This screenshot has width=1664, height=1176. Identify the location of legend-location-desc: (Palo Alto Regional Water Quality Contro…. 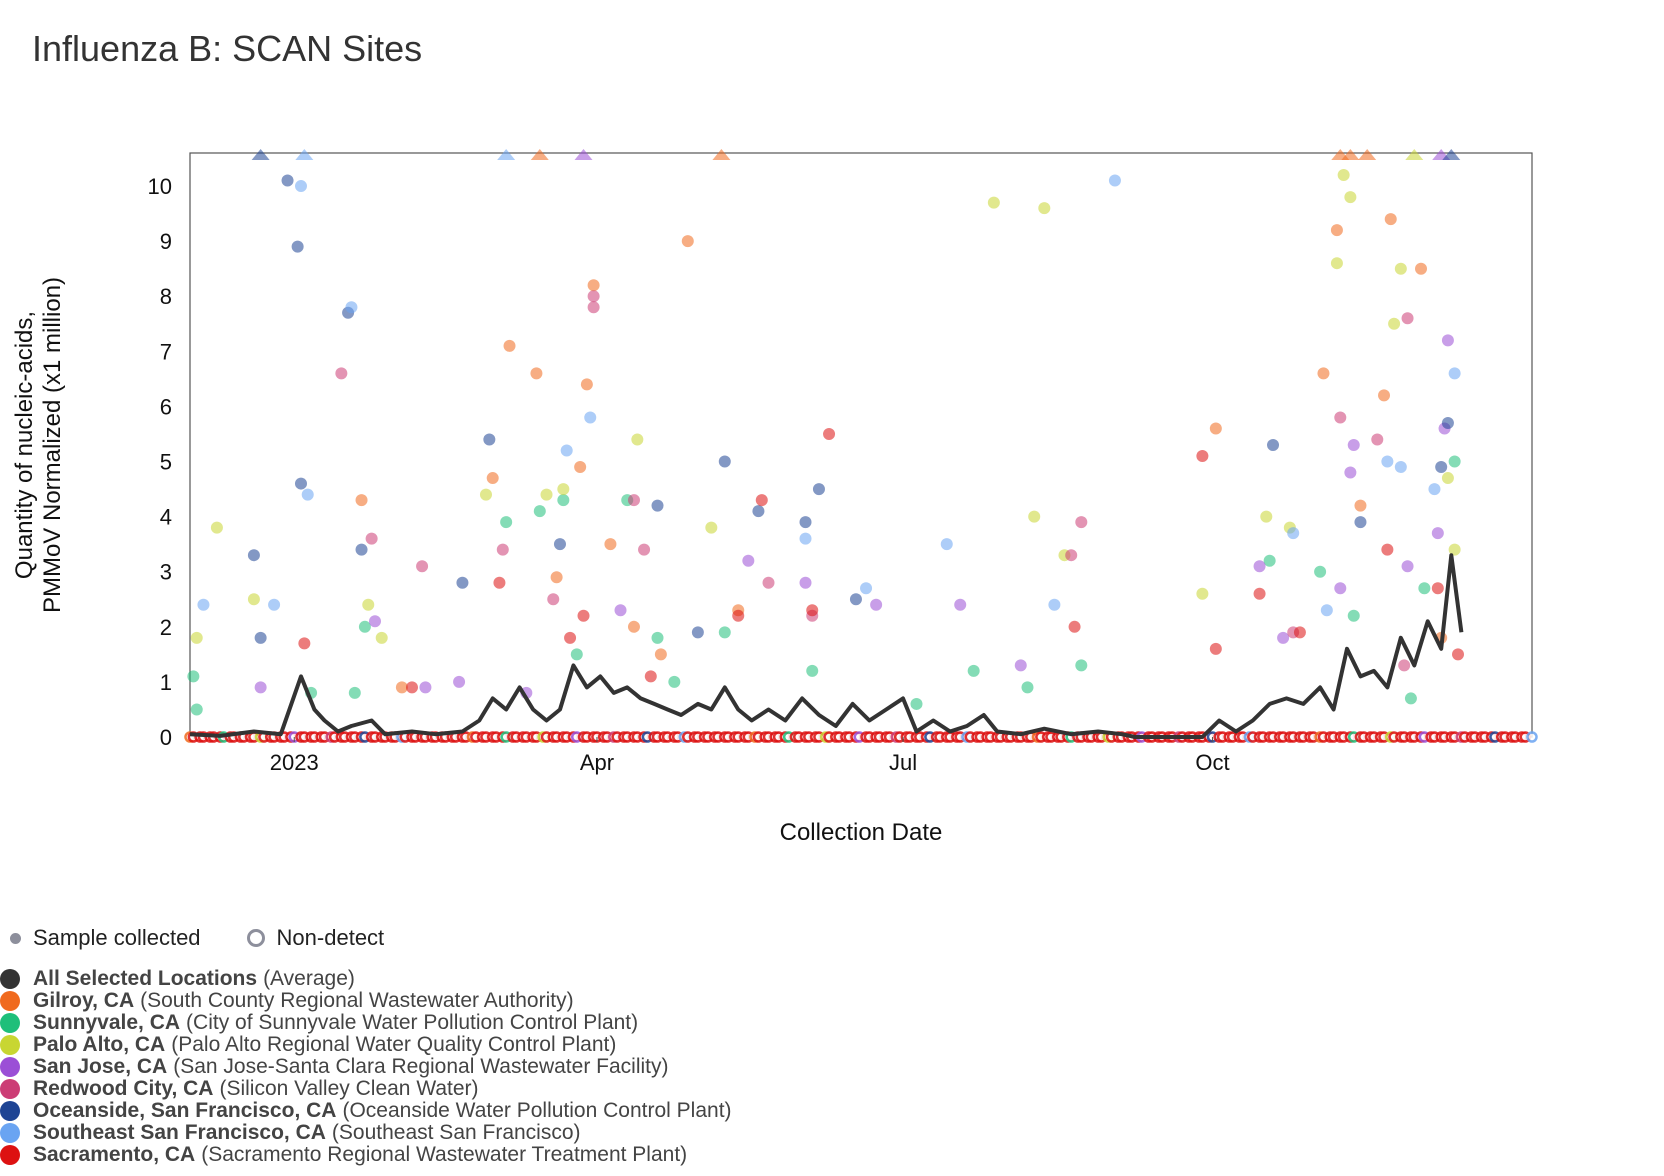
(394, 1044).